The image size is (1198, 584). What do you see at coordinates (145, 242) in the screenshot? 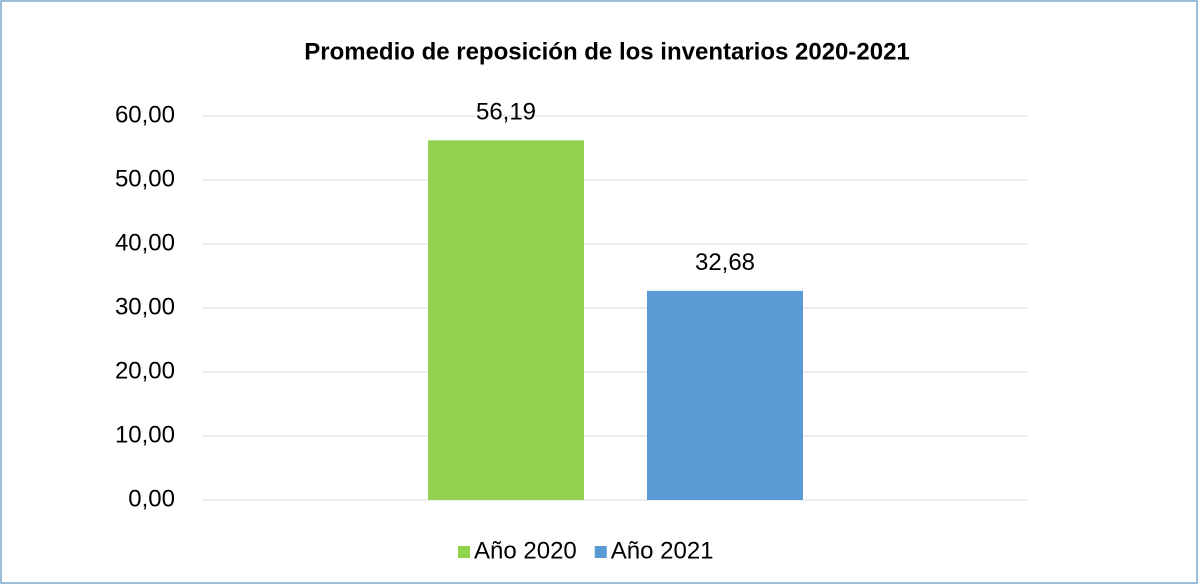
I see `y-tick-label: 40,00` at bounding box center [145, 242].